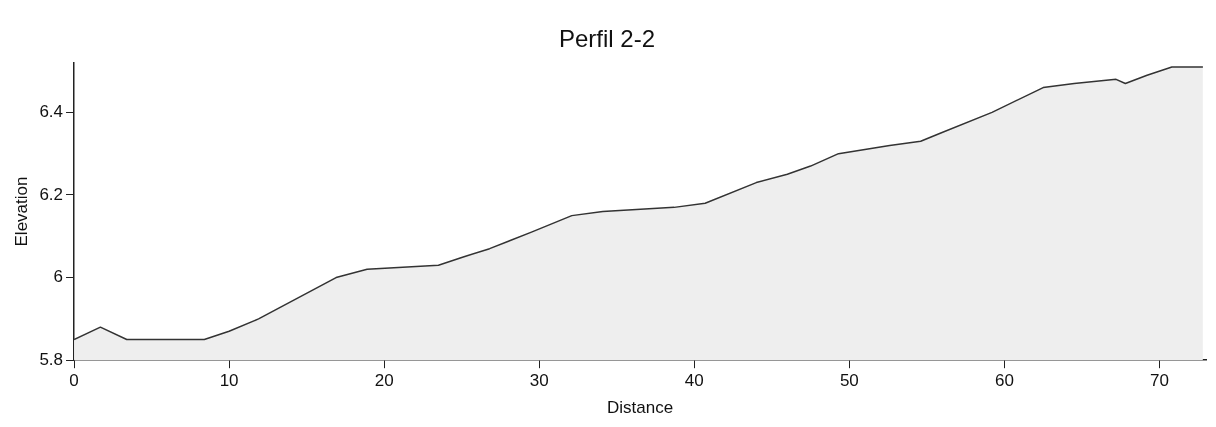 The image size is (1216, 427). What do you see at coordinates (849, 381) in the screenshot?
I see `x-tick-label: 50` at bounding box center [849, 381].